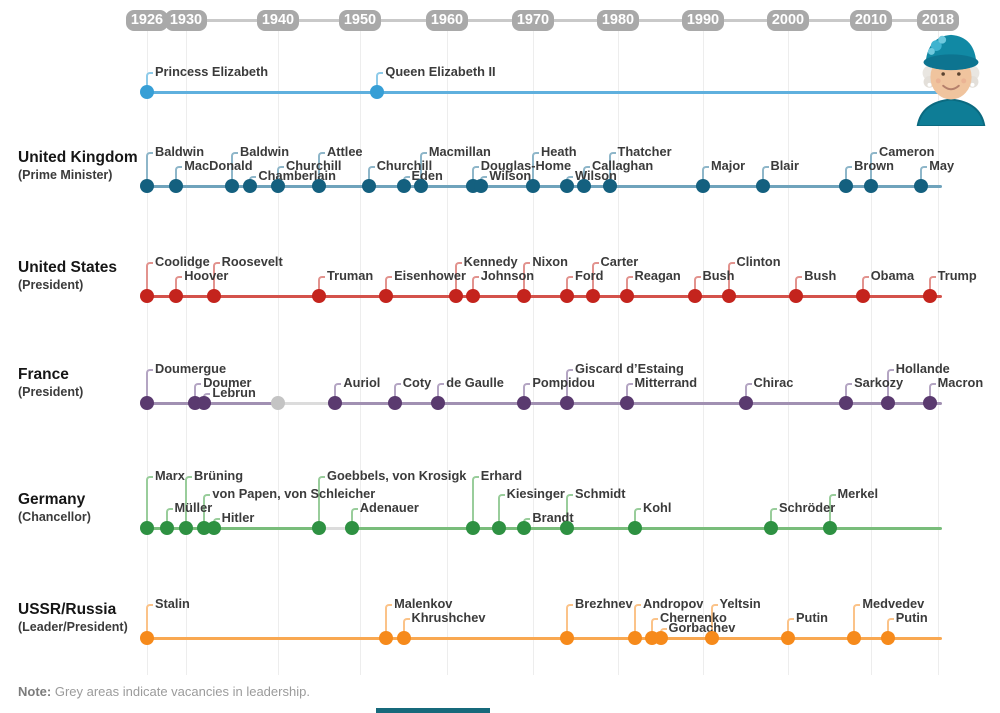 The width and height of the screenshot is (1000, 713). I want to click on point-label: Putin, so click(911, 617).